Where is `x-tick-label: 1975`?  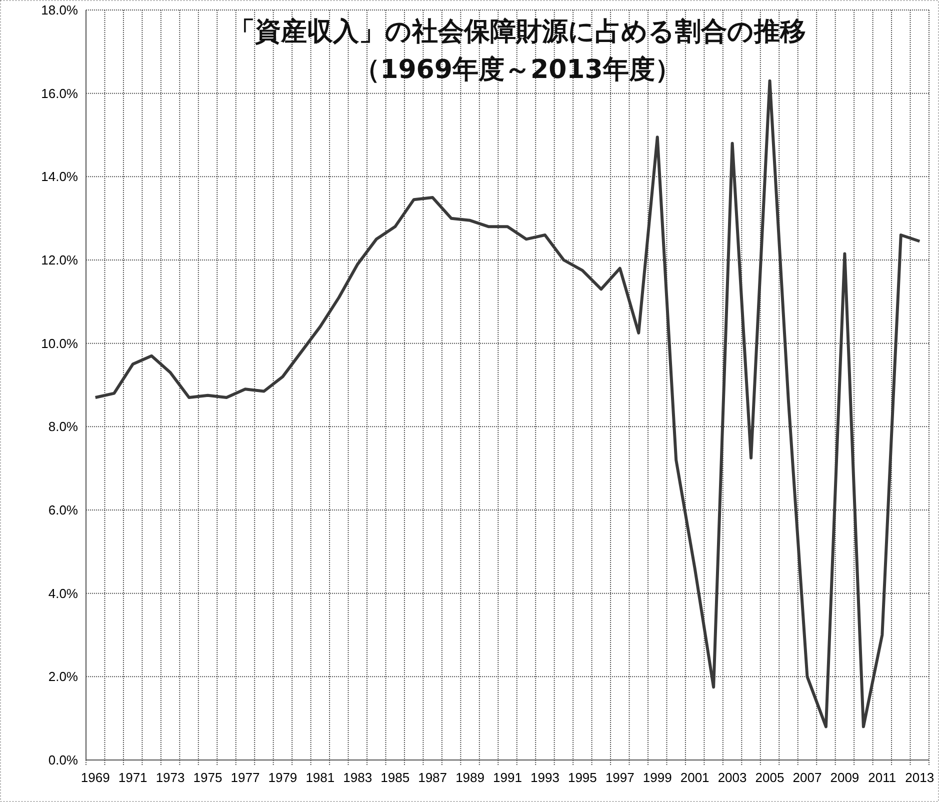
x-tick-label: 1975 is located at coordinates (207, 777).